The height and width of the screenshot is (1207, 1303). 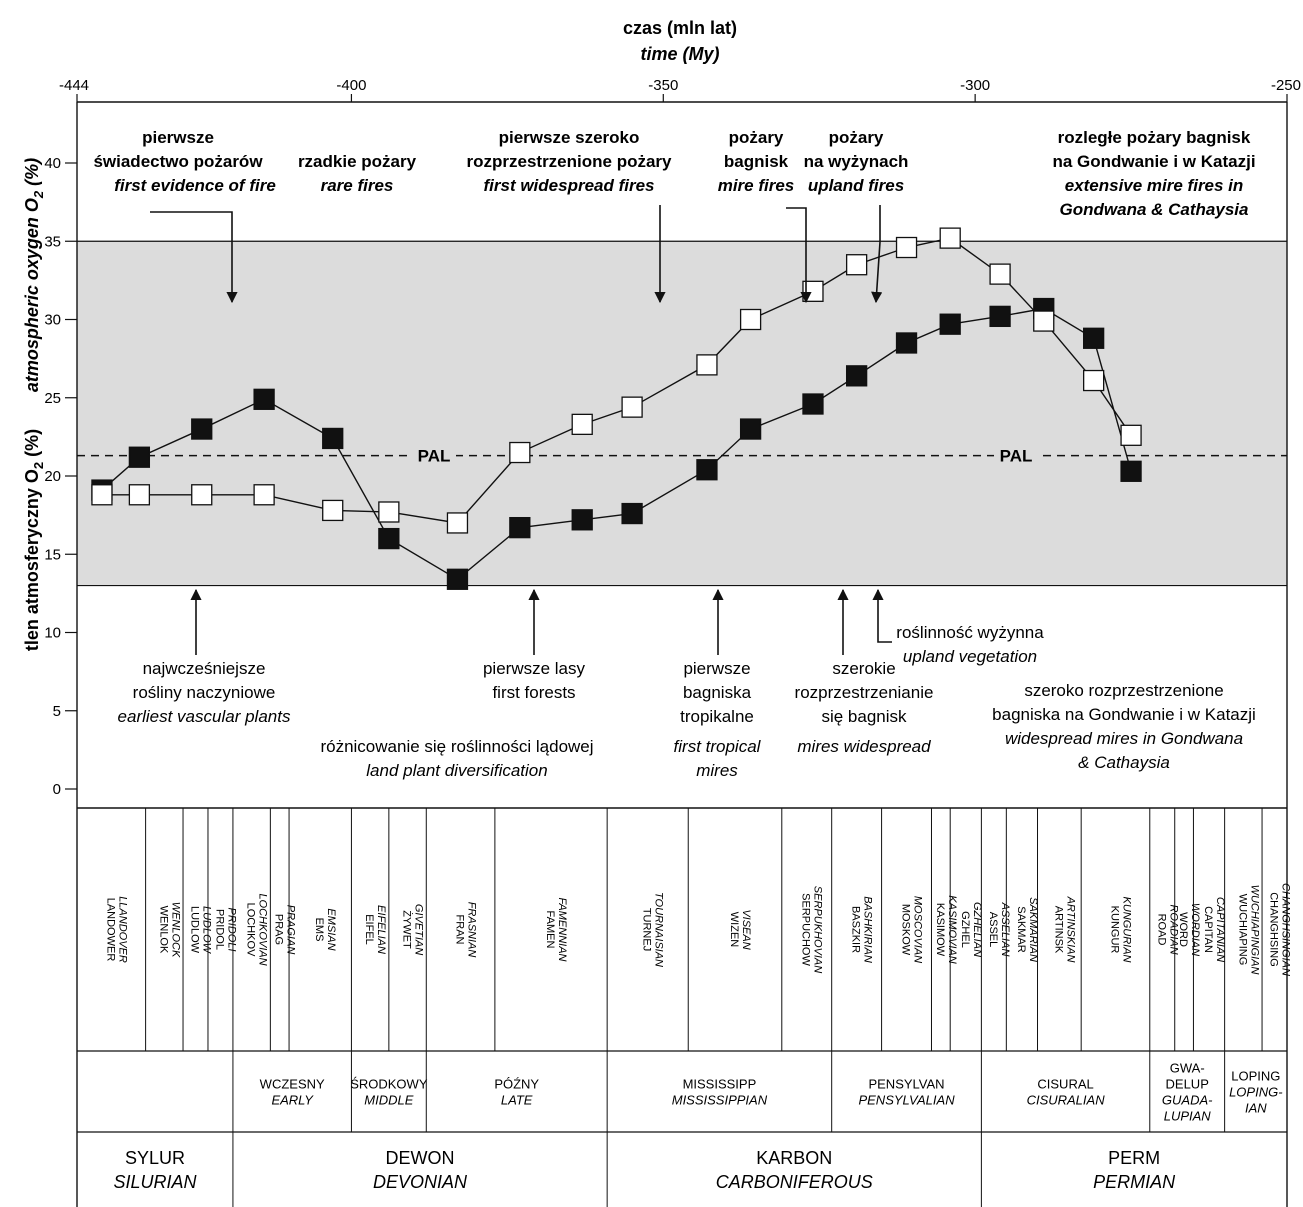 What do you see at coordinates (1124, 738) in the screenshot?
I see `annotation-widespread-mires-gondwana-en: widespread mires in Gondwana` at bounding box center [1124, 738].